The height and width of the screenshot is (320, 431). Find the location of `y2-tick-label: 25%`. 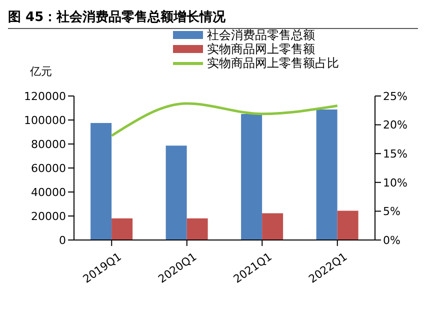

y2-tick-label: 25% is located at coordinates (395, 96).